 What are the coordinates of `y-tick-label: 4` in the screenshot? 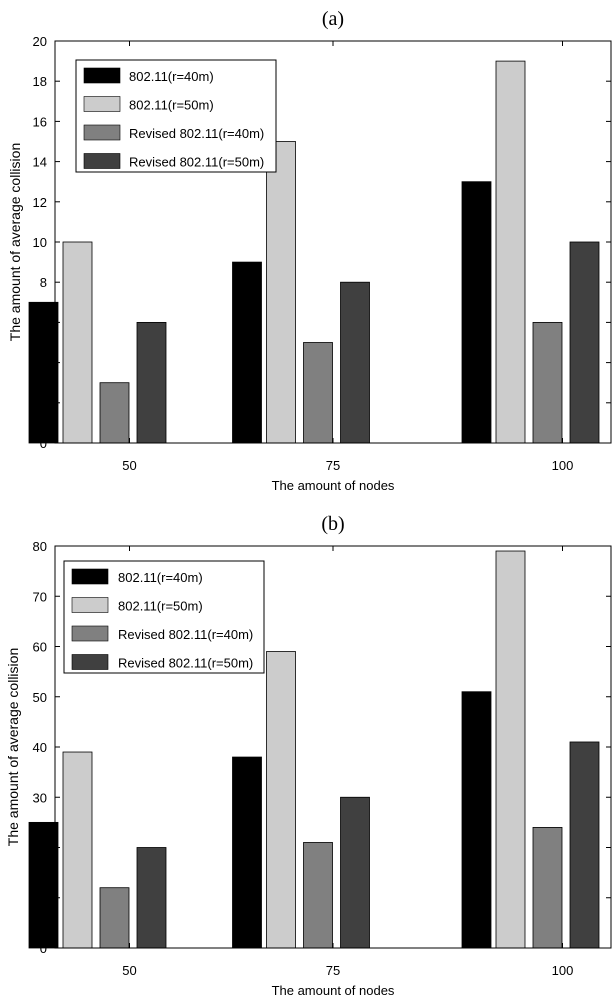 It's located at (43, 363).